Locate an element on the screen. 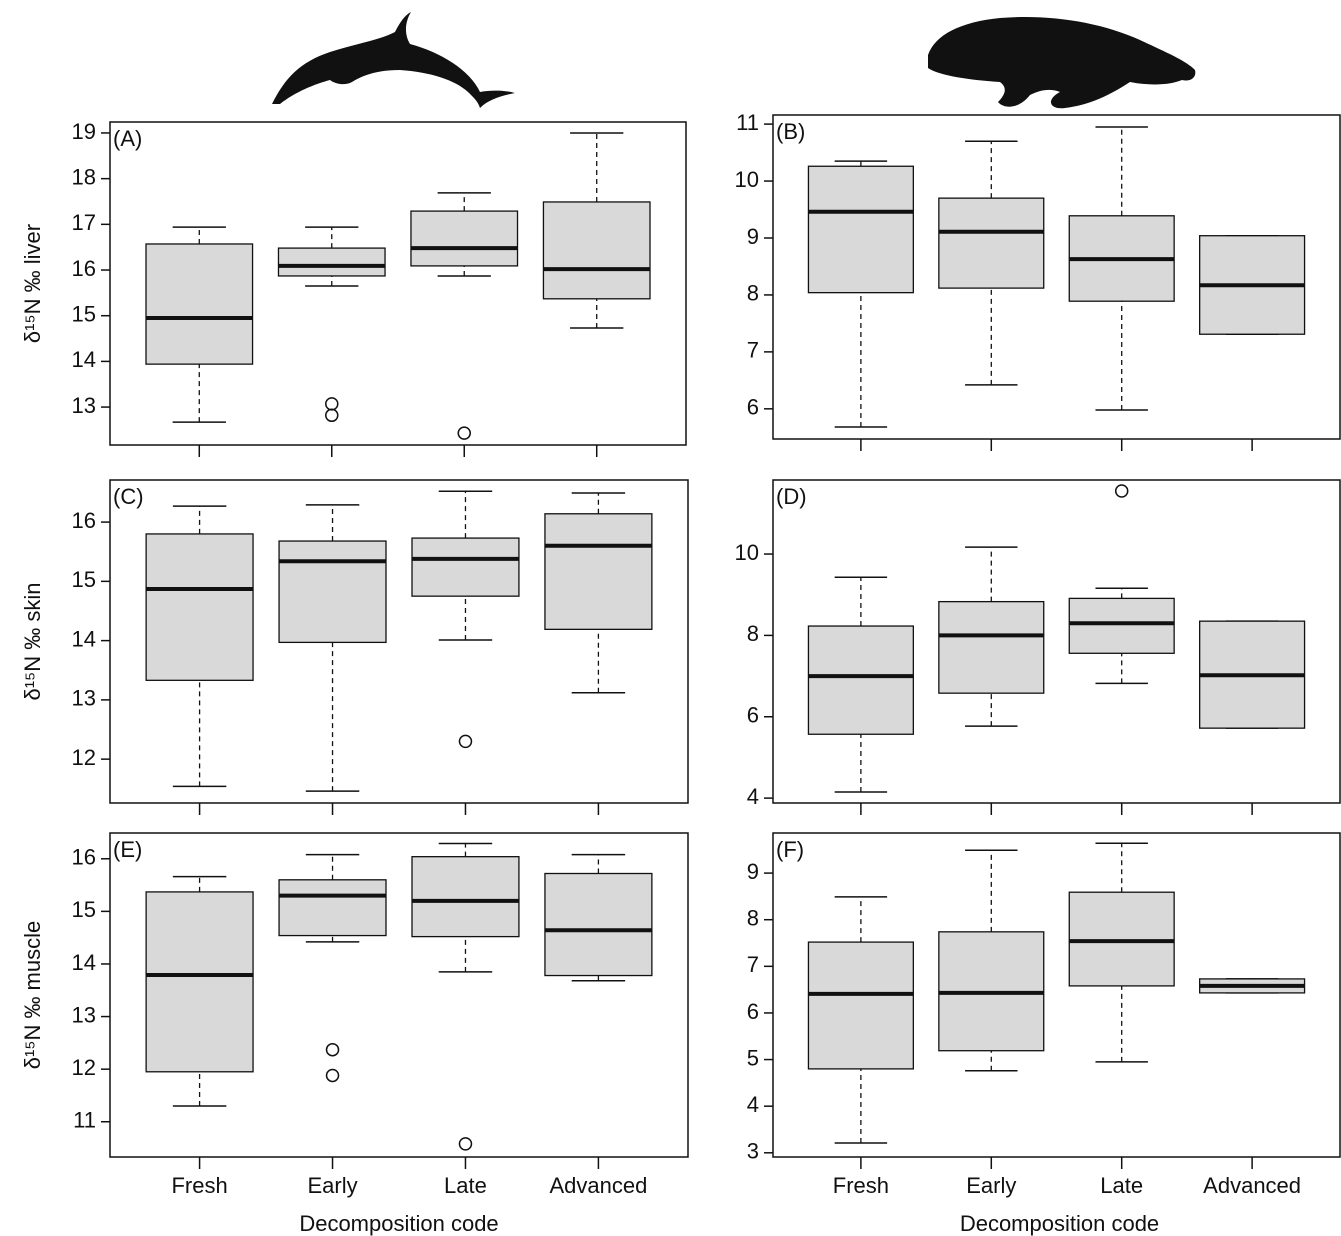 Image resolution: width=1341 pixels, height=1236 pixels. y-axis-label: δ¹⁵N ‰ skin is located at coordinates (32, 642).